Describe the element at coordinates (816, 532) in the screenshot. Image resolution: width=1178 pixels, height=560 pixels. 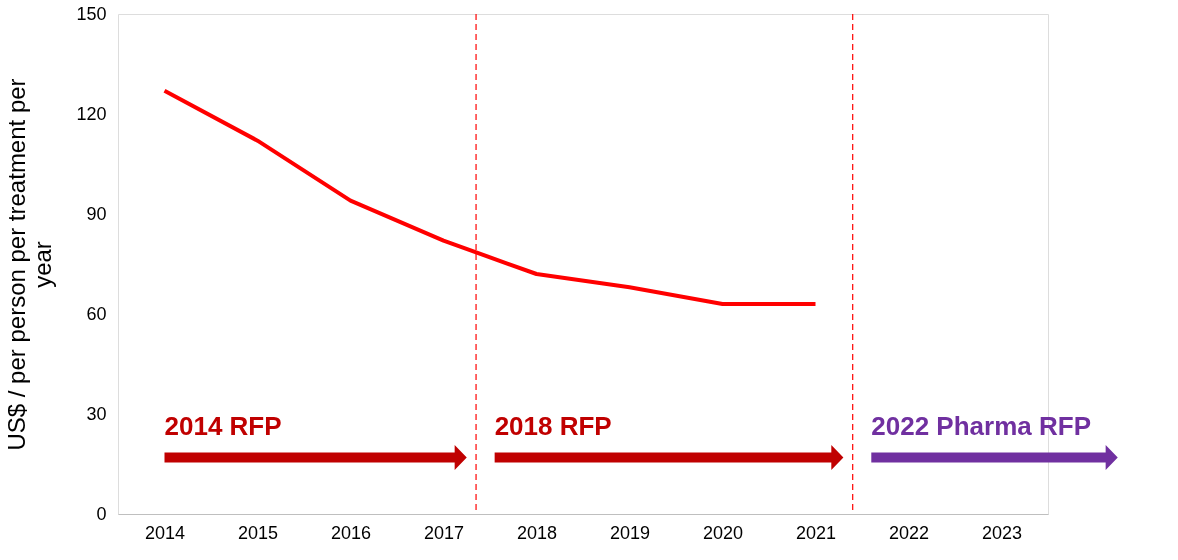
I see `x-tick-label: 2021` at that location.